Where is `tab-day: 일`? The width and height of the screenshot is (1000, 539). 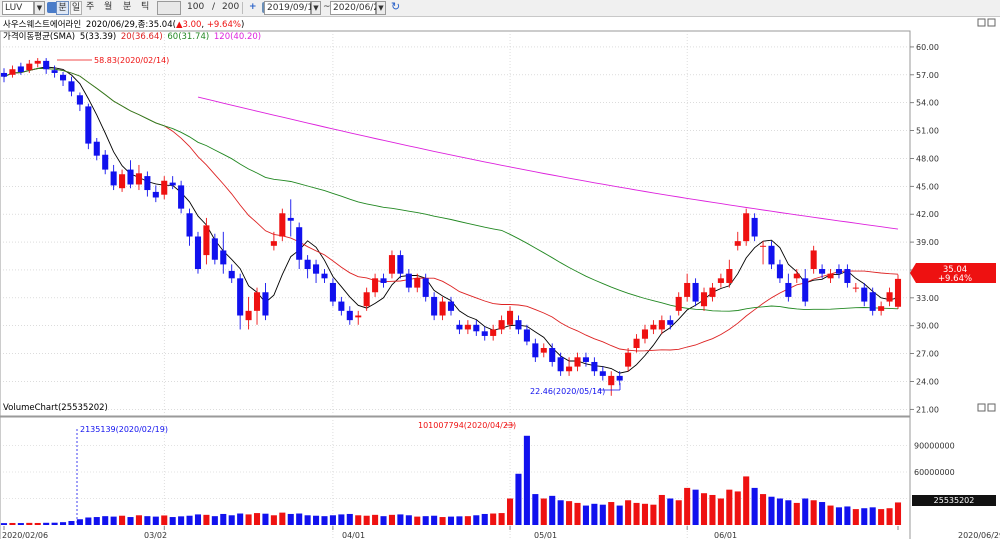 tab-day: 일 is located at coordinates (76, 8).